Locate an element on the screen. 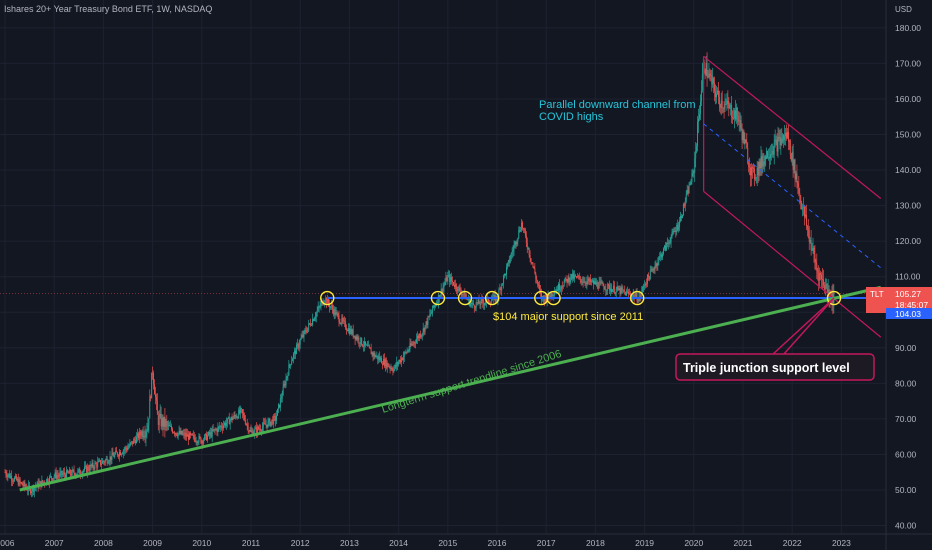 The image size is (932, 550). time-tick-label: 2012 is located at coordinates (300, 543).